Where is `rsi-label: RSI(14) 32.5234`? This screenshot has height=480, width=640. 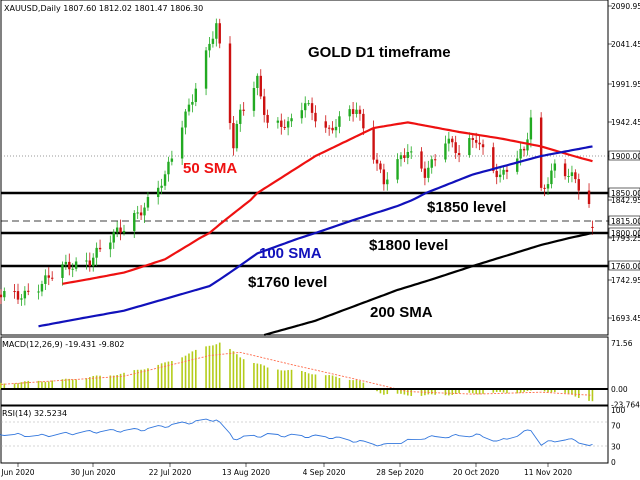 rsi-label: RSI(14) 32.5234 is located at coordinates (34, 413).